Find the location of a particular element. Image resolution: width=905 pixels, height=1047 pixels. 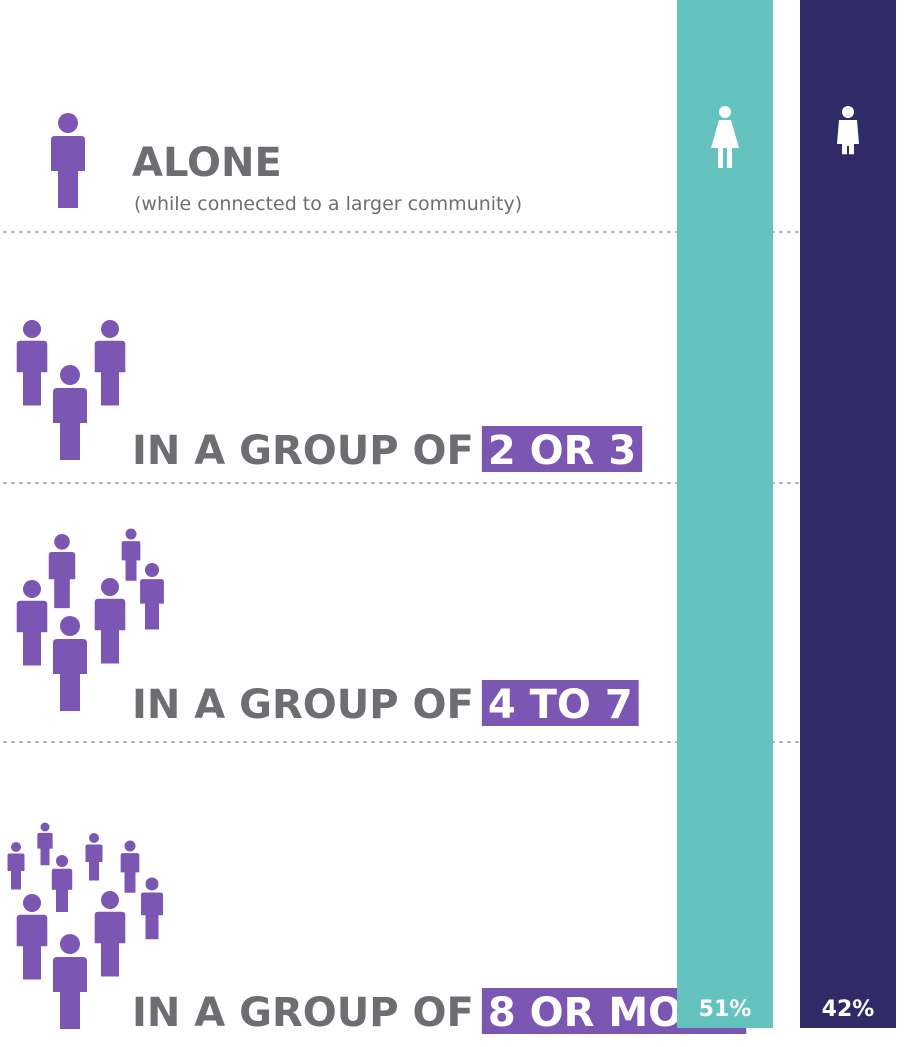

row-subtitle: (while connected to a larger community) is located at coordinates (328, 204).